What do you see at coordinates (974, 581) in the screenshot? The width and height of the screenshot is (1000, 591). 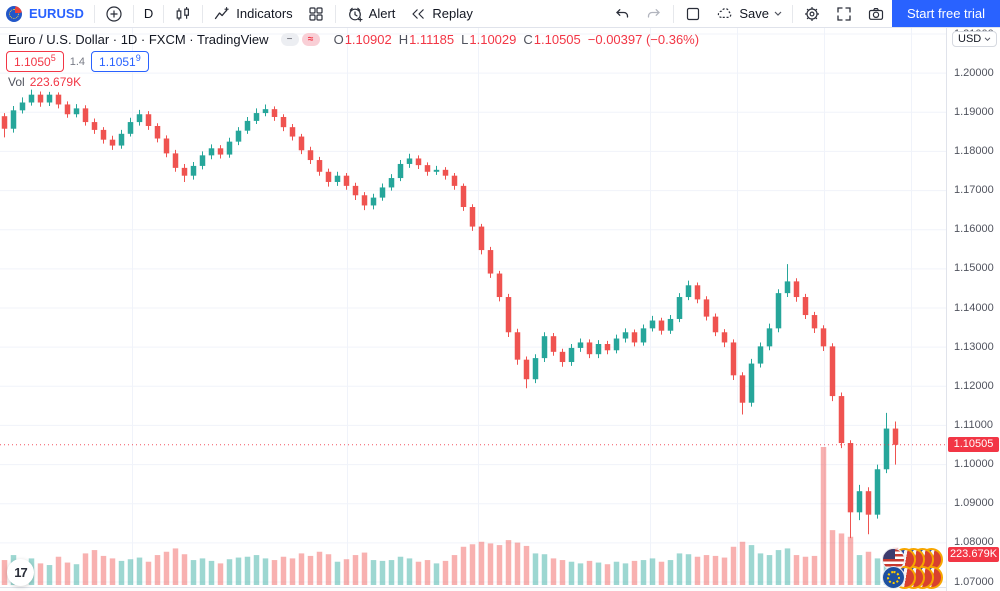 I see `price-axis-label: 1.07000` at bounding box center [974, 581].